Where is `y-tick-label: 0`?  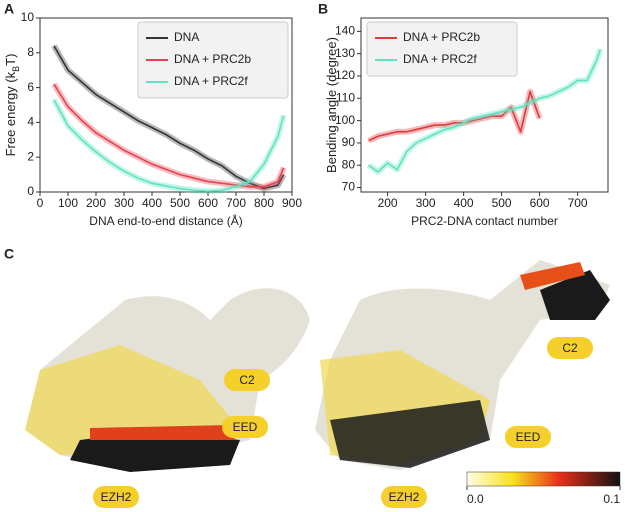 y-tick-label: 0 is located at coordinates (30, 191).